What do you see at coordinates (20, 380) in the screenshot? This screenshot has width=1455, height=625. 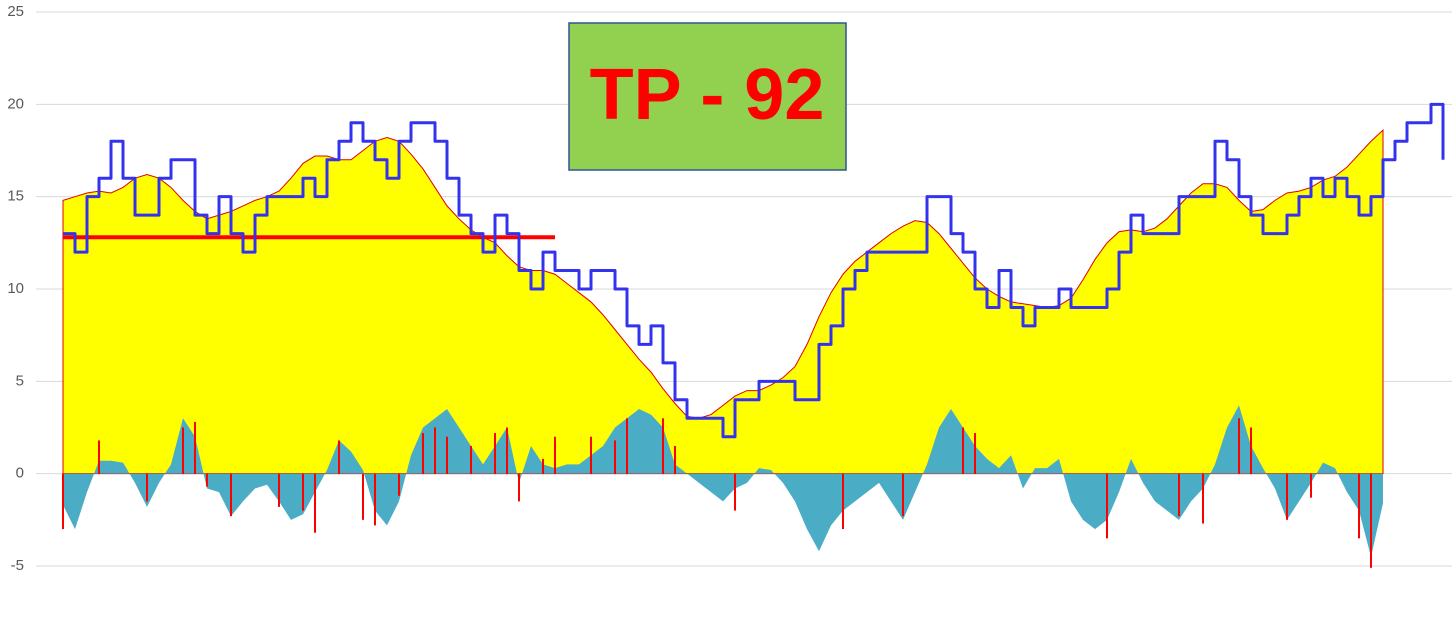 I see `y-tick-label: 5` at bounding box center [20, 380].